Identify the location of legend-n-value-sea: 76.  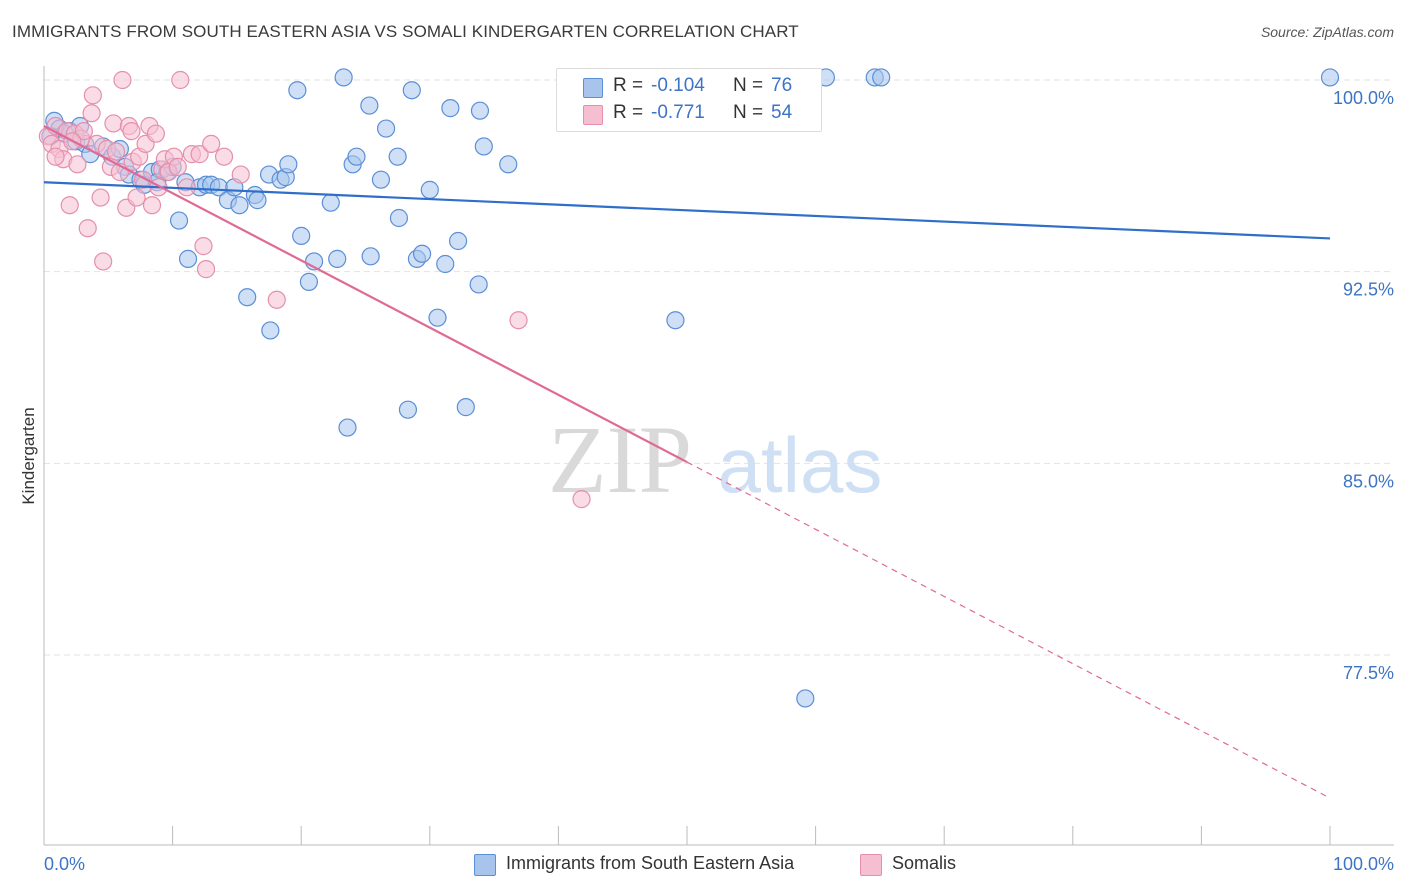
(782, 85).